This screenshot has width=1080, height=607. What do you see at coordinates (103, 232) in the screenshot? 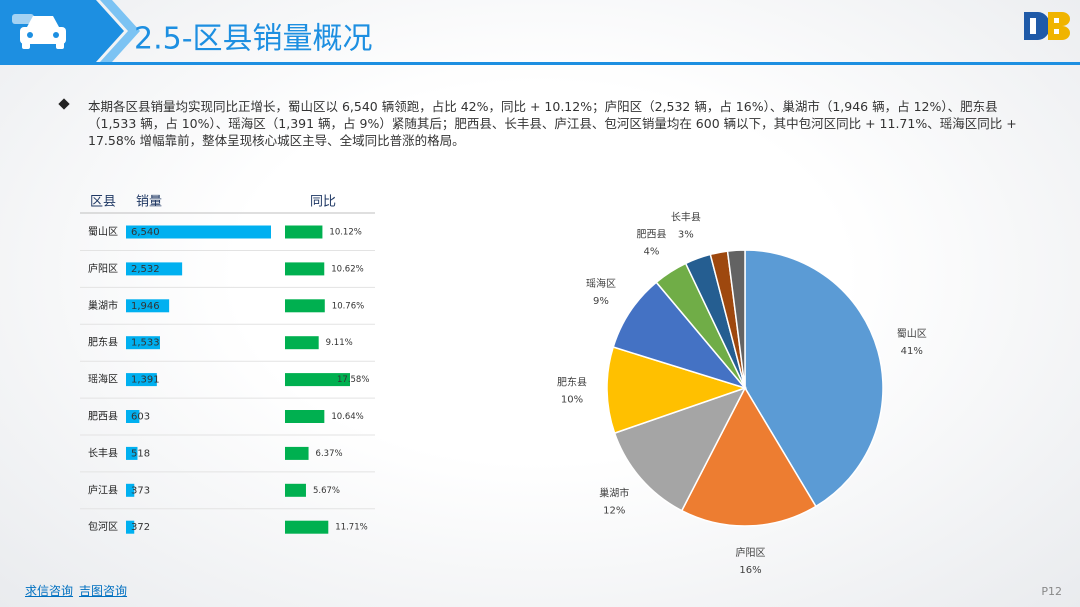
I see `category-label: 蜀山区` at bounding box center [103, 232].